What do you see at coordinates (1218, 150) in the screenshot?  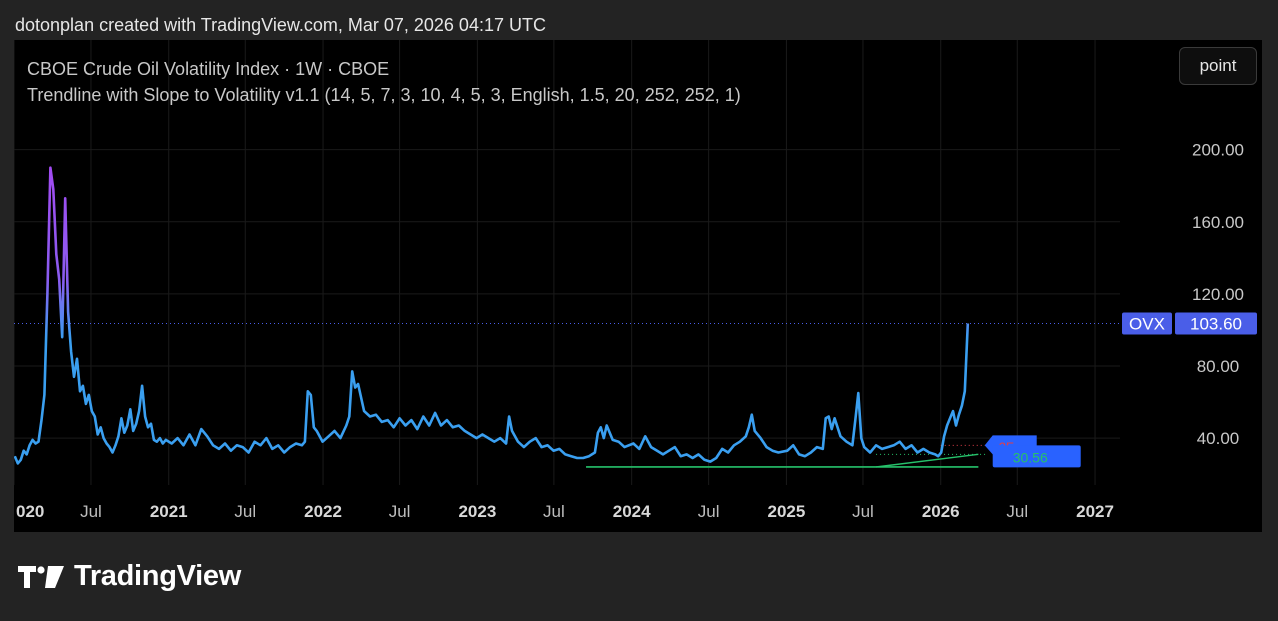 I see `y-tick-label: 200.00` at bounding box center [1218, 150].